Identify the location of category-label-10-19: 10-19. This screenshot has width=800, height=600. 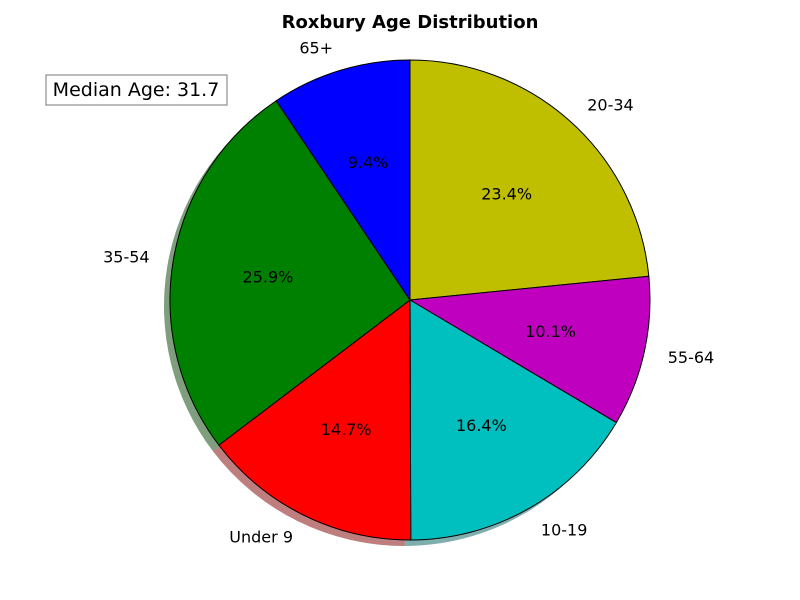
(564, 529).